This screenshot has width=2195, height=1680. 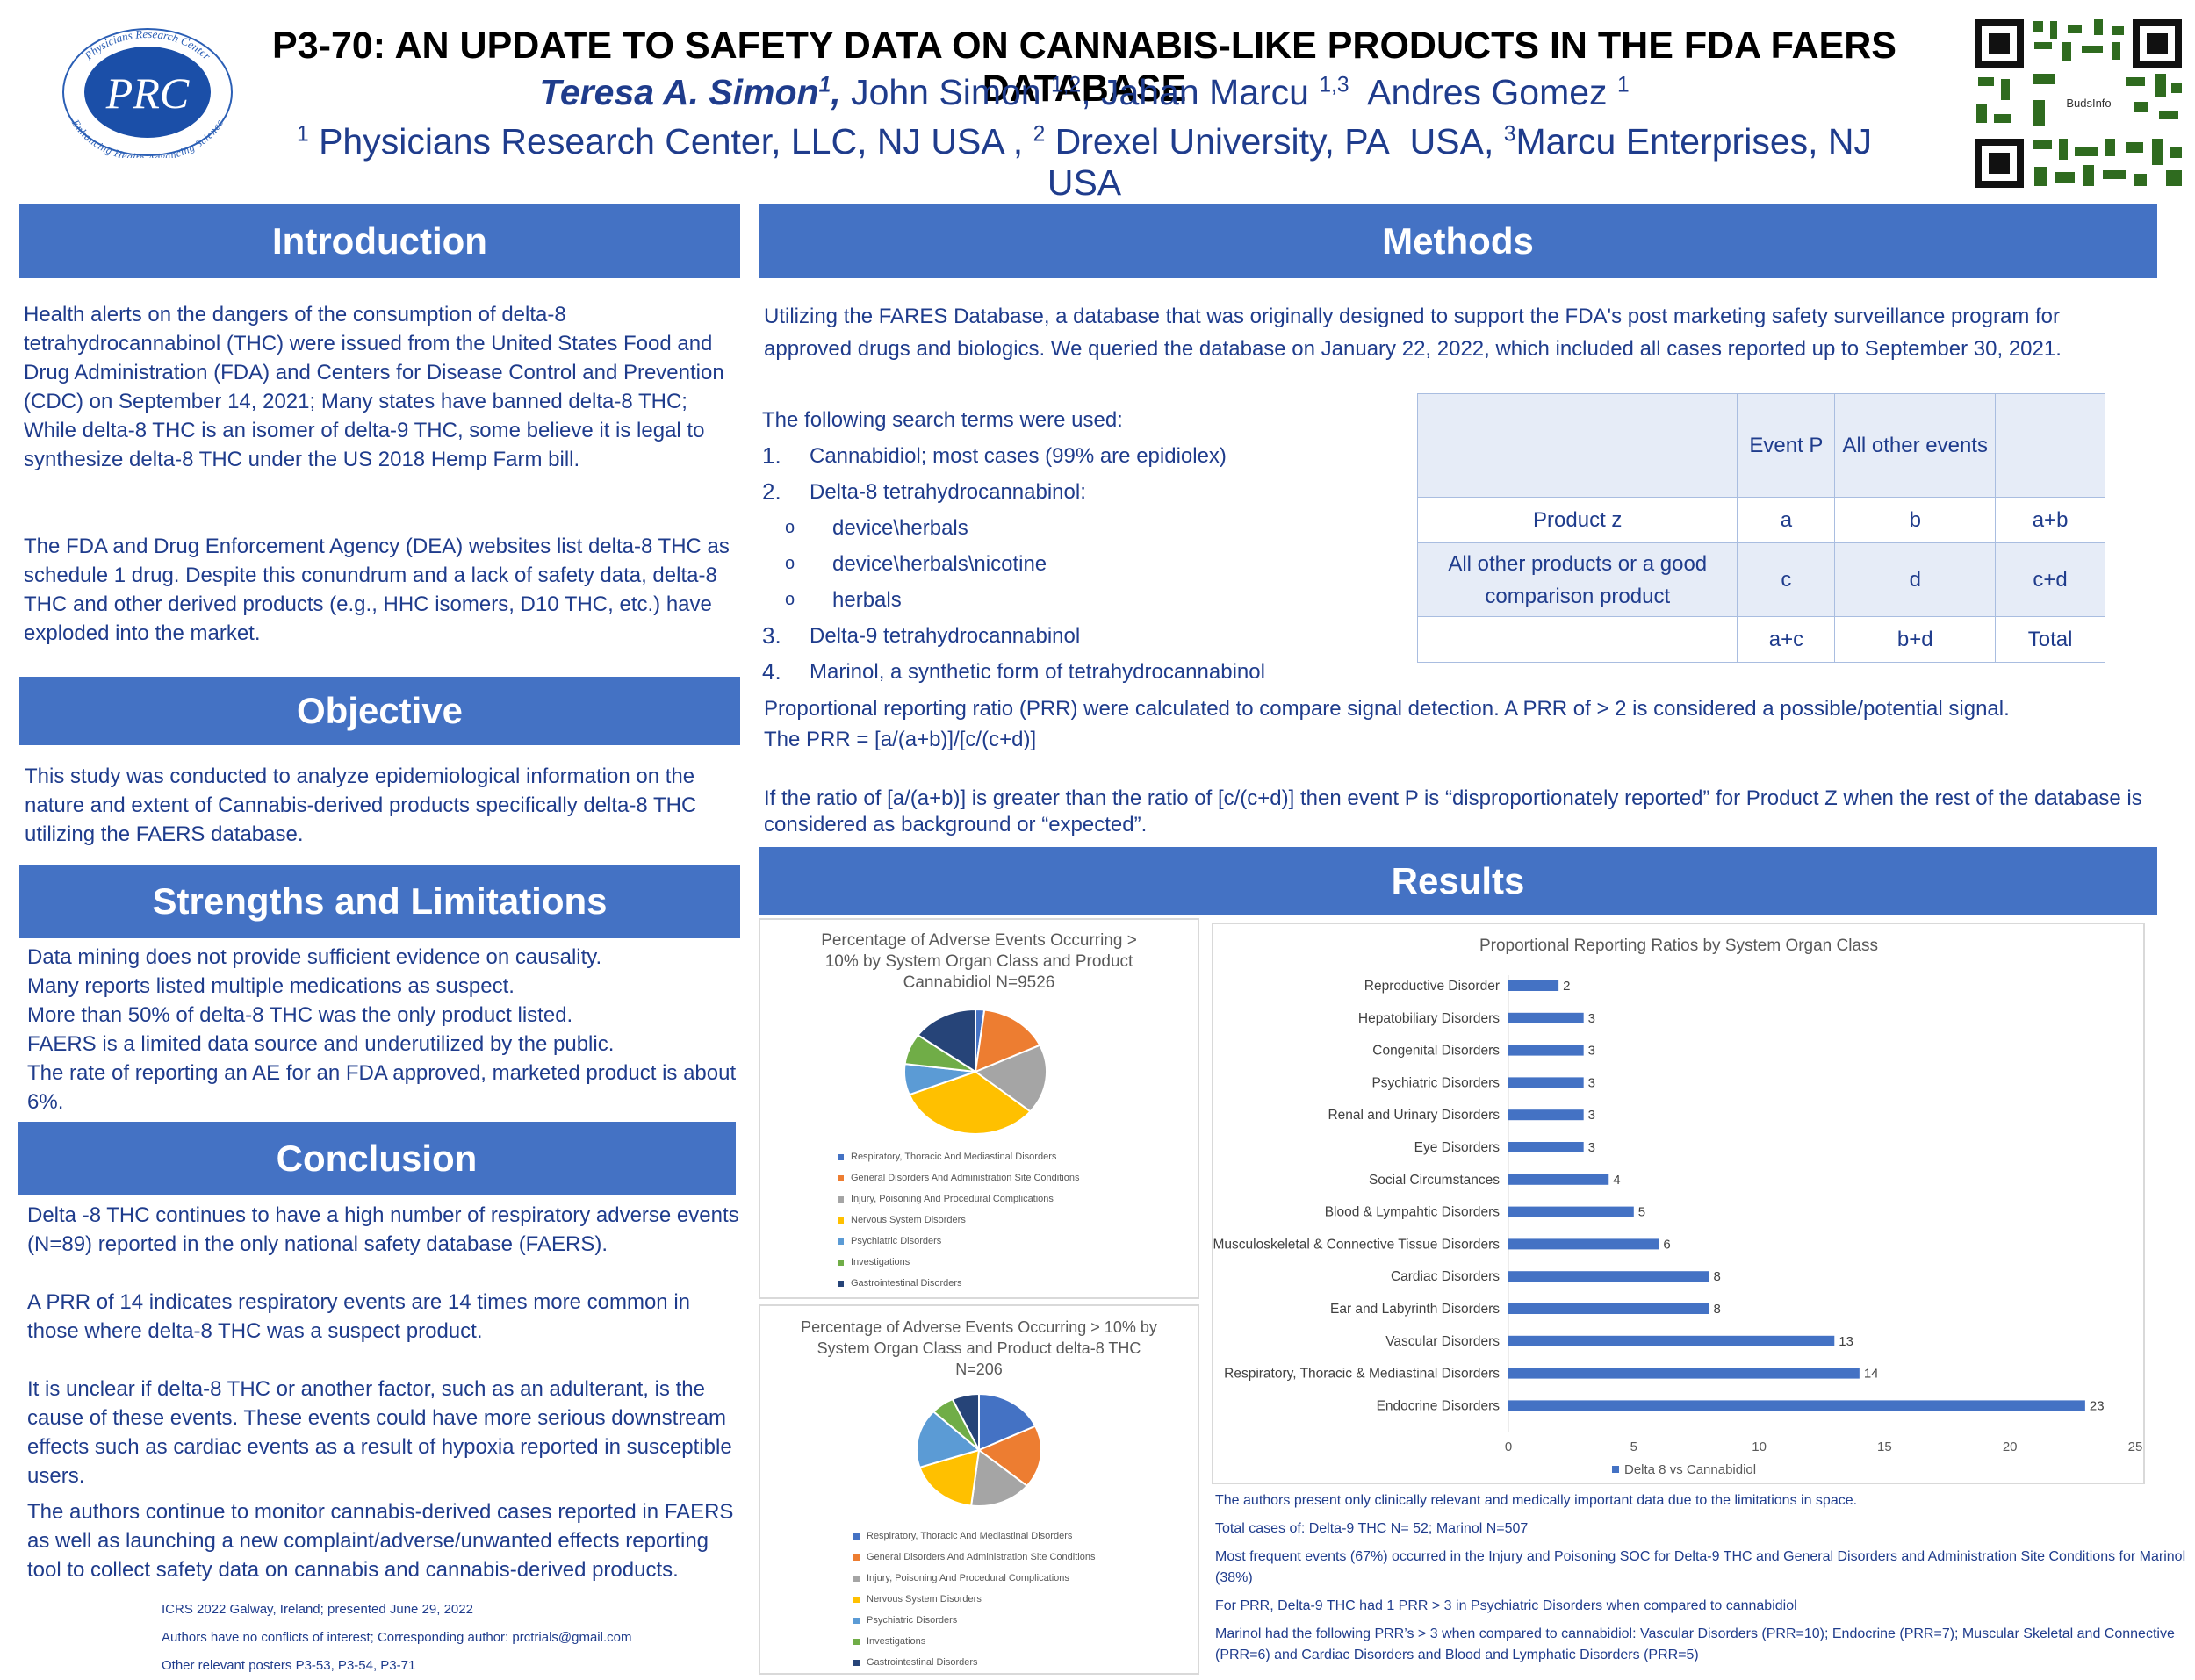 What do you see at coordinates (924, 492) in the screenshot?
I see `search-term: 2. Delta-8 tetrahydrocannabinol:` at bounding box center [924, 492].